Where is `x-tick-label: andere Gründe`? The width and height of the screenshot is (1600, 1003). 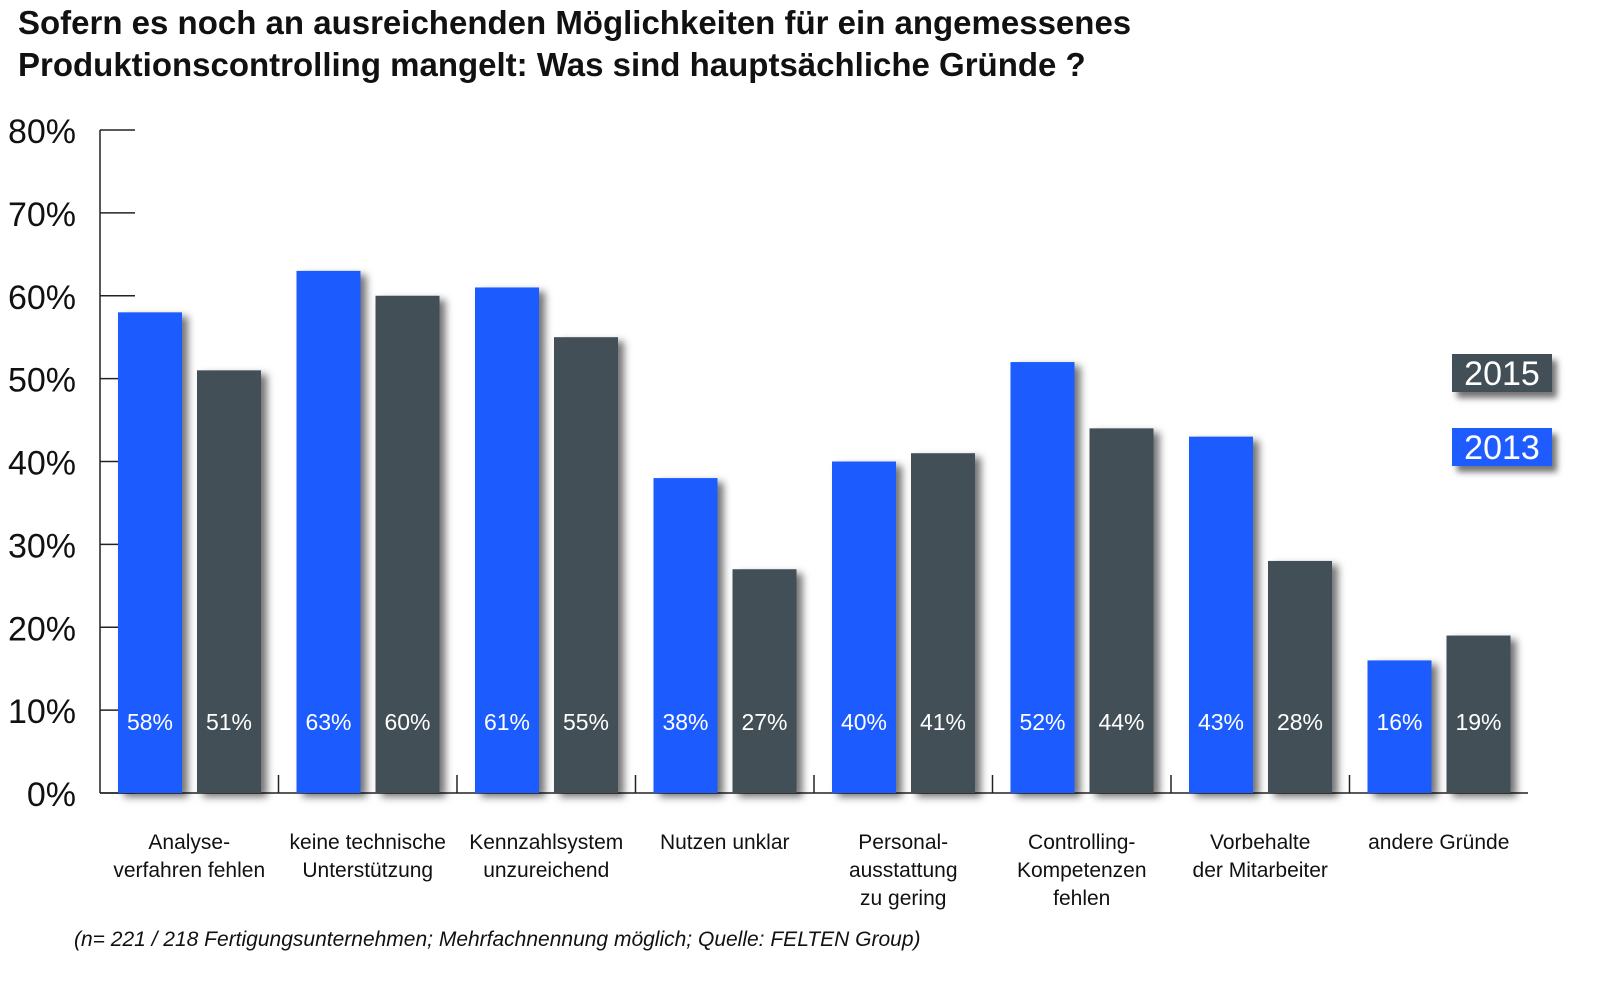
x-tick-label: andere Gründe is located at coordinates (1438, 842).